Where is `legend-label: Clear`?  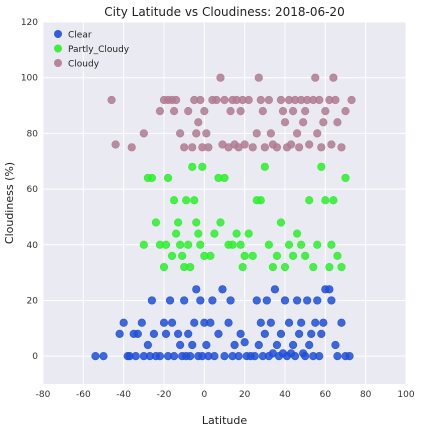 legend-label: Clear is located at coordinates (80, 36).